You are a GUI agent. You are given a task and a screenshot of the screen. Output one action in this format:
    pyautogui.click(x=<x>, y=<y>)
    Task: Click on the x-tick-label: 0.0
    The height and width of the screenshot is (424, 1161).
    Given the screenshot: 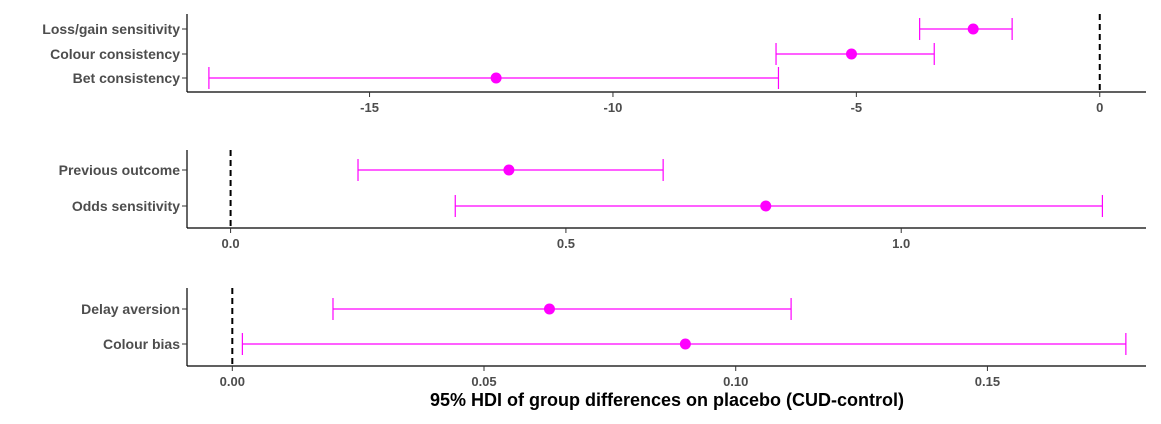 What is the action you would take?
    pyautogui.click(x=231, y=243)
    